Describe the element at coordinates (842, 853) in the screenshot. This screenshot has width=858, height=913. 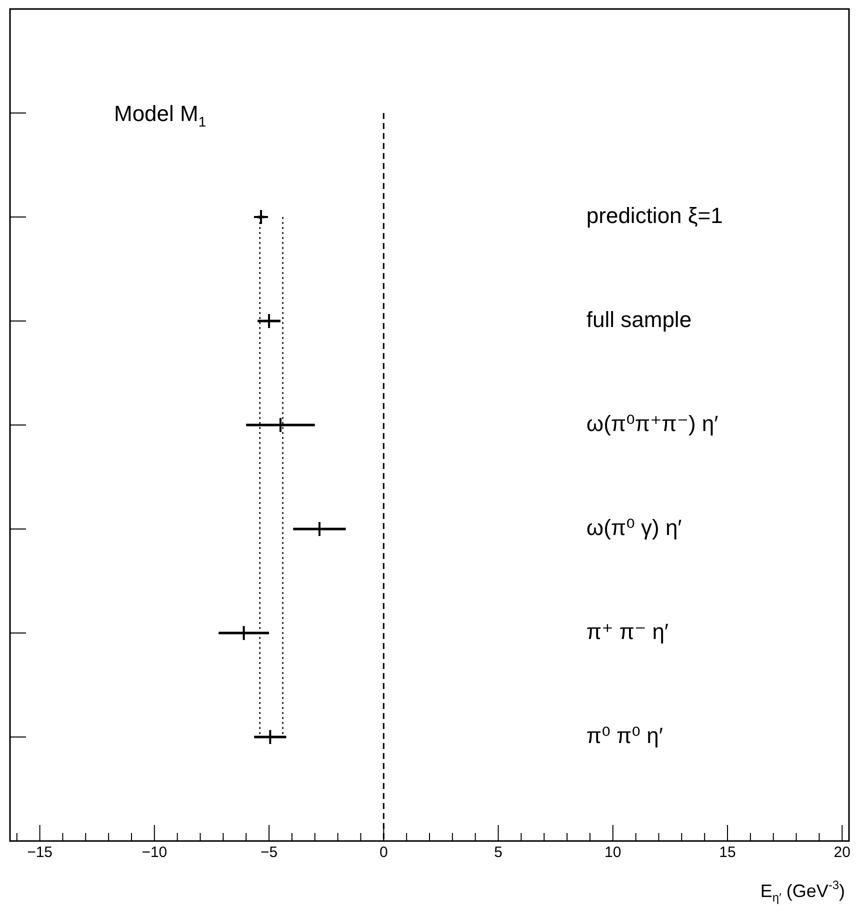
I see `x-tick-label: 20` at that location.